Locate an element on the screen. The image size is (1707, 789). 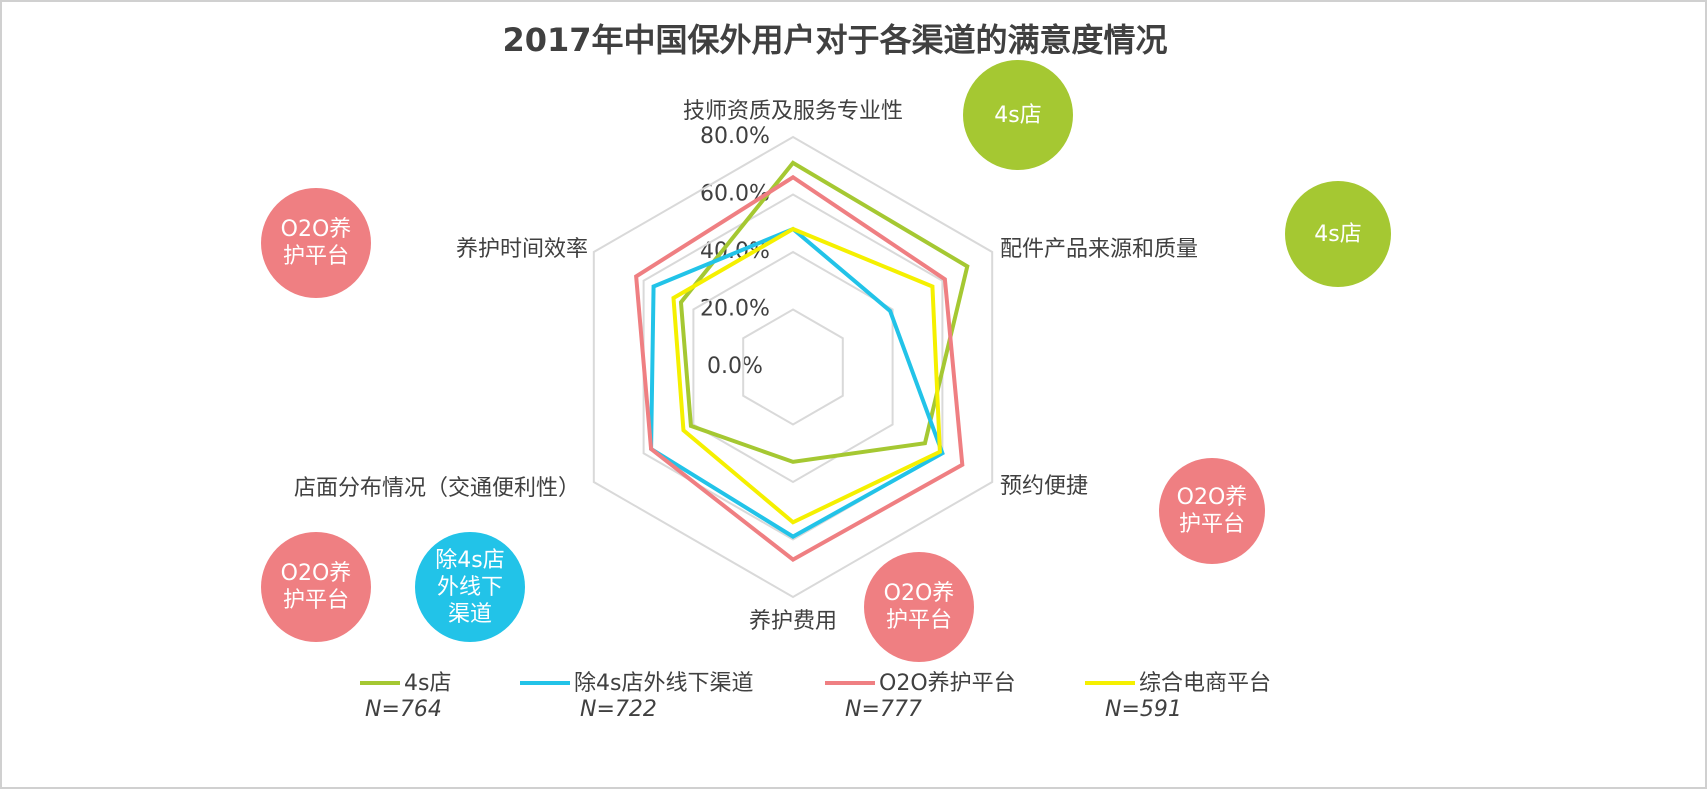
axis-label: 预约便捷 is located at coordinates (1044, 486).